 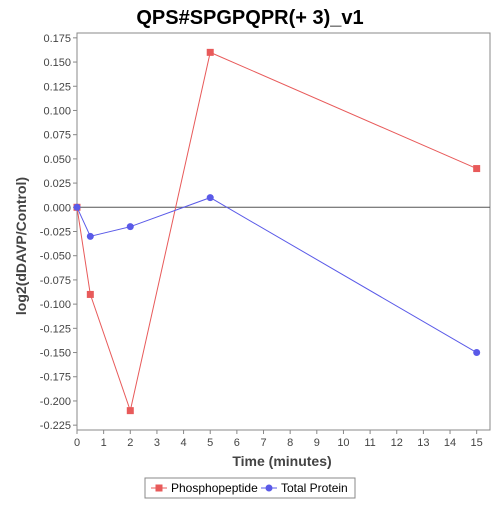 What do you see at coordinates (104, 443) in the screenshot?
I see `x-tick-label: 1` at bounding box center [104, 443].